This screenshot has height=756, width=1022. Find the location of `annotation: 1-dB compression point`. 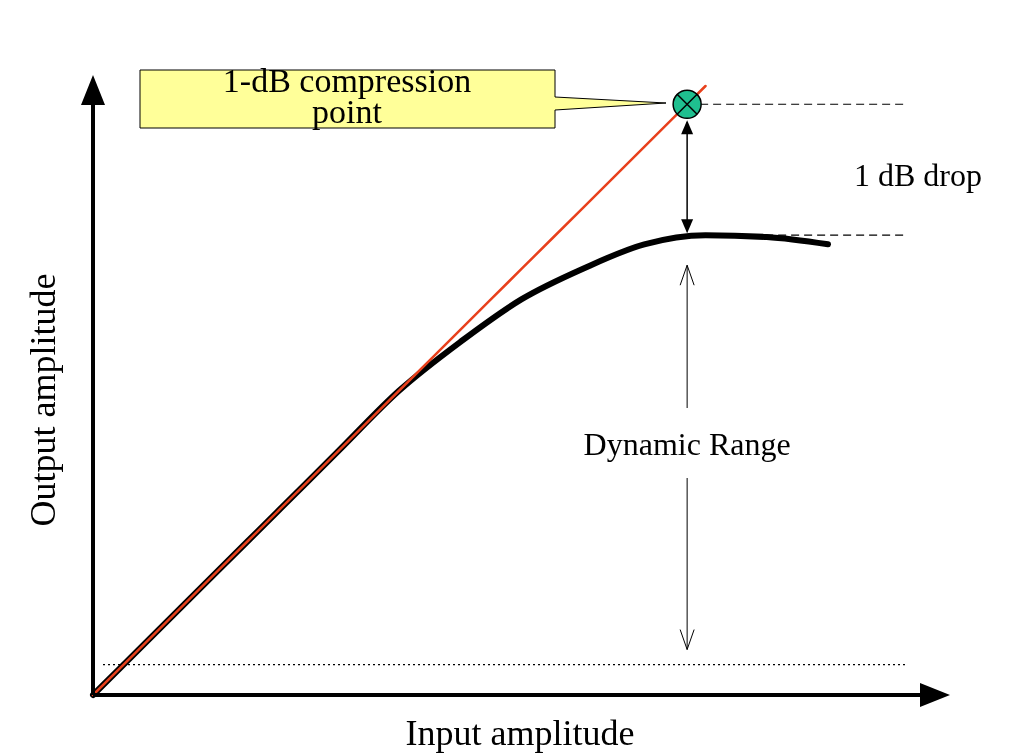

annotation: 1-dB compression point is located at coordinates (347, 96).